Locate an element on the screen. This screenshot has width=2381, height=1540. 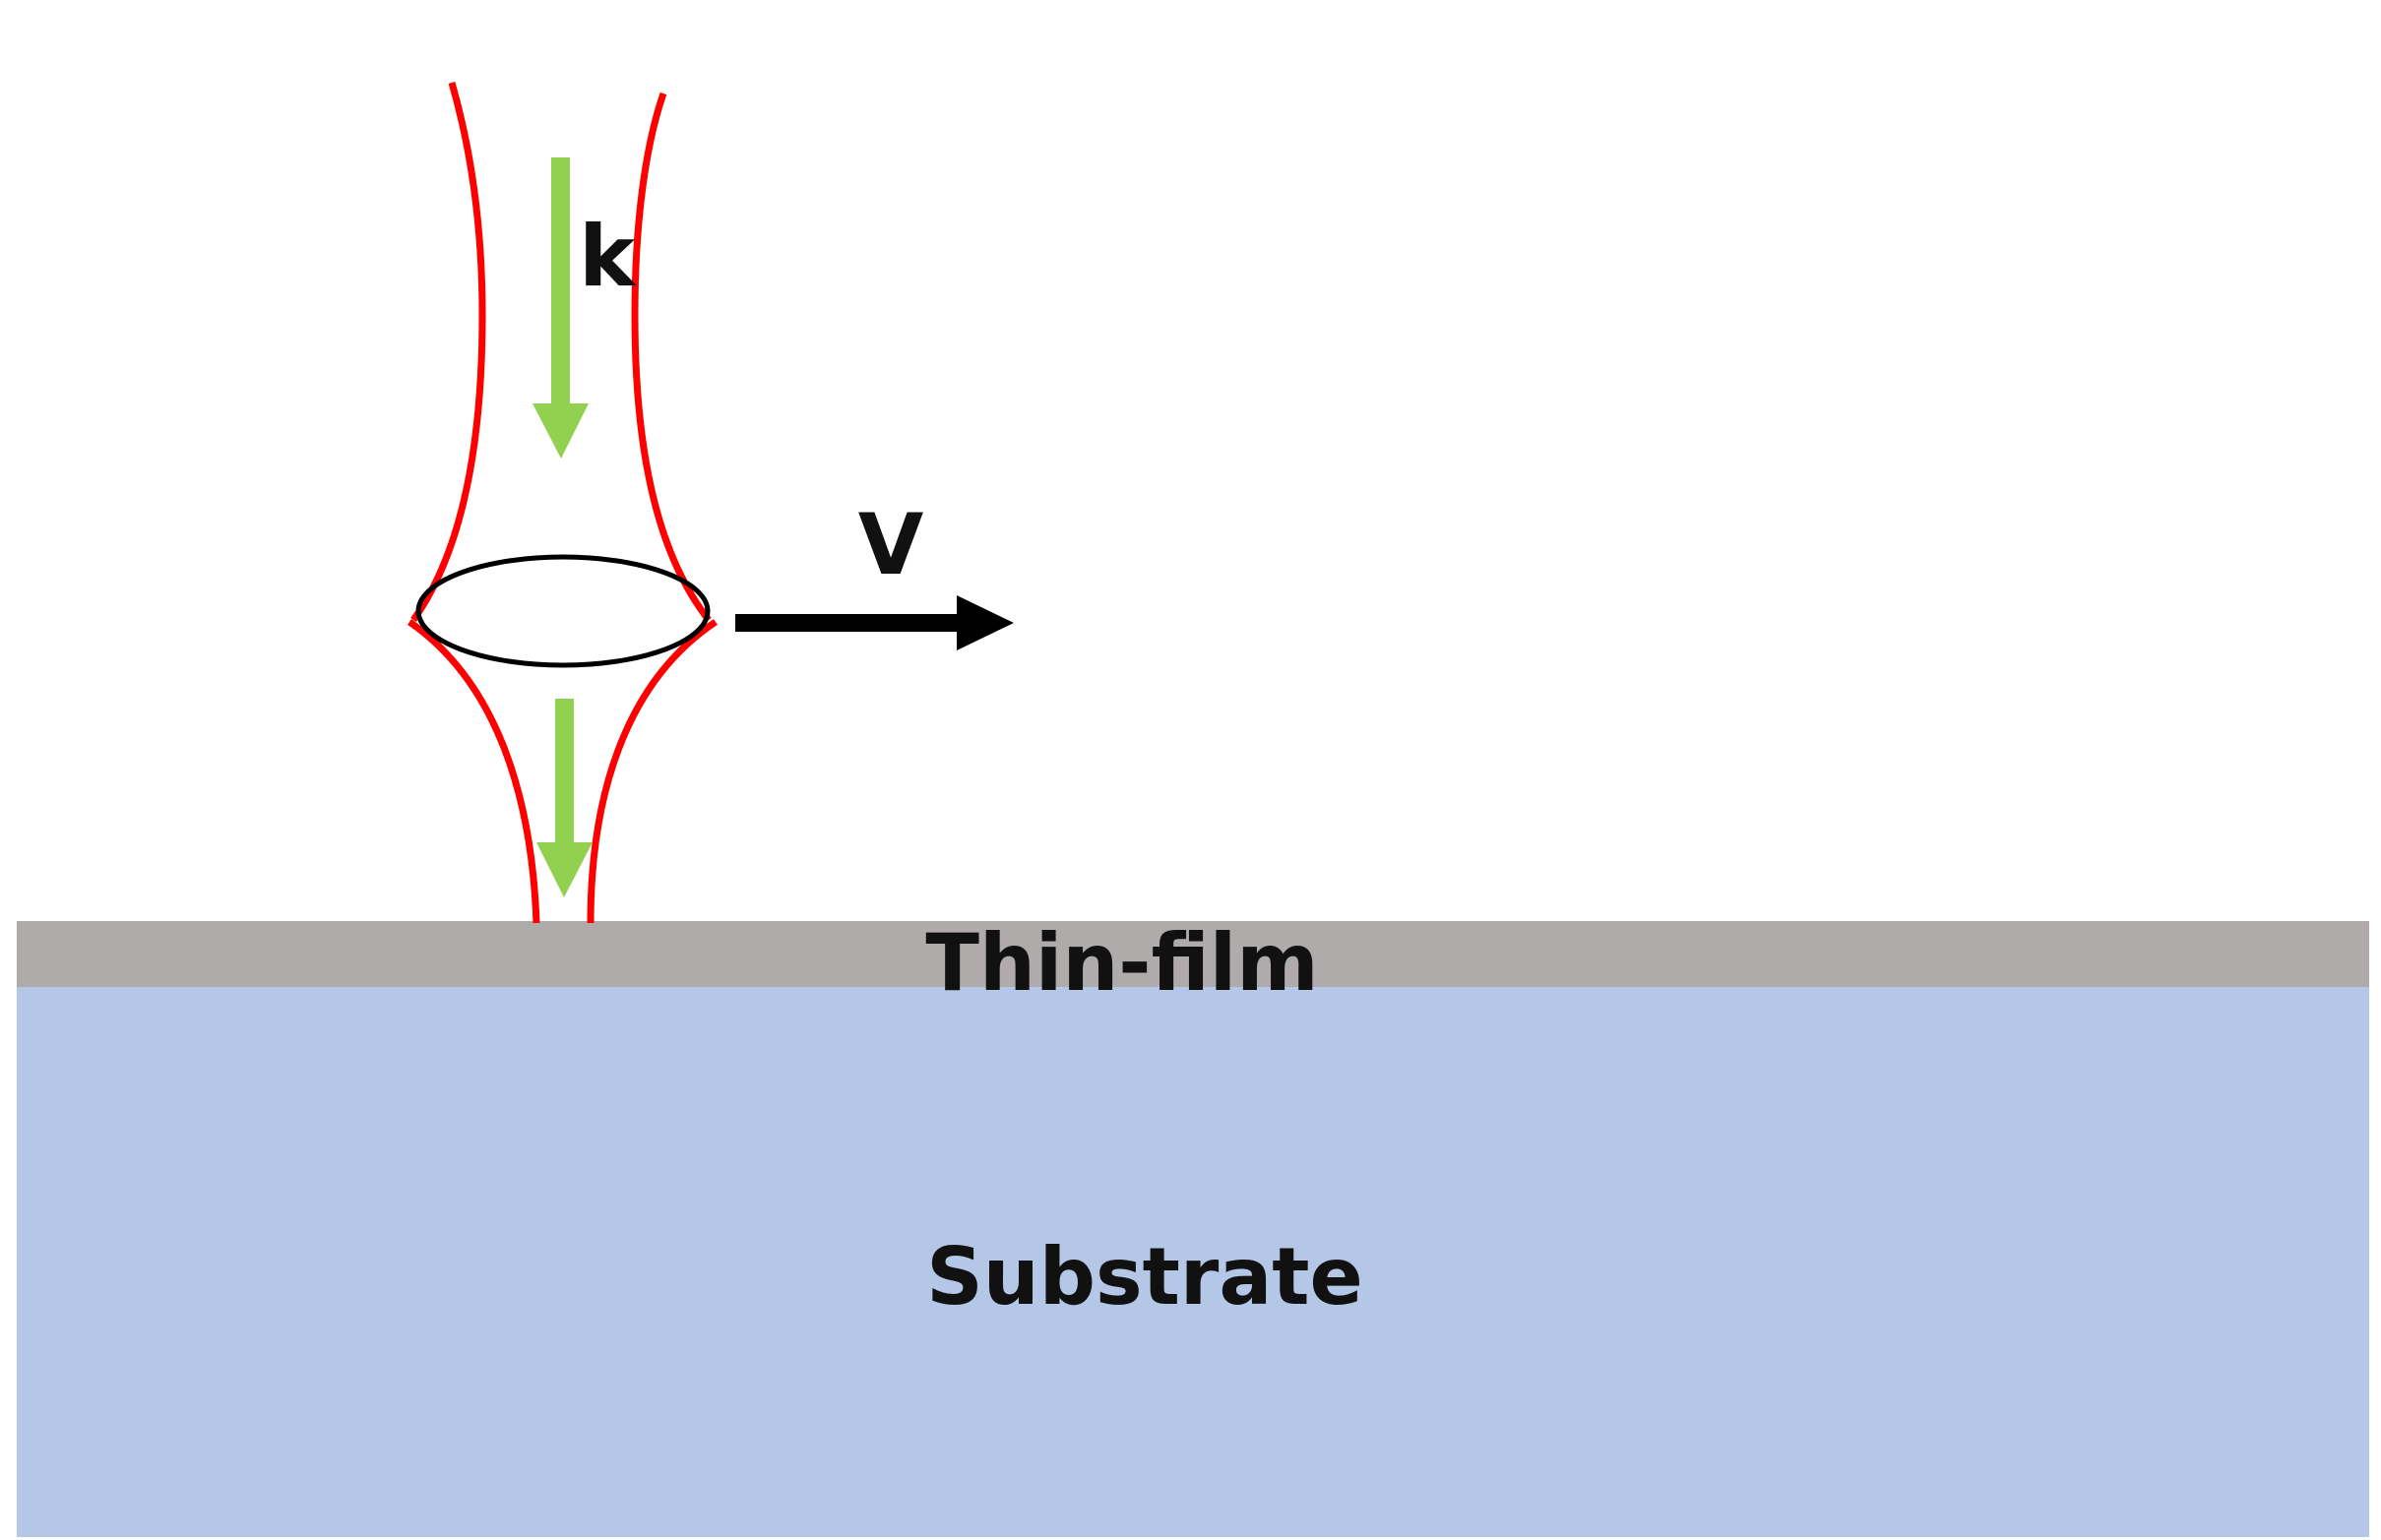
beam-right-upper-edge is located at coordinates (671, 357).